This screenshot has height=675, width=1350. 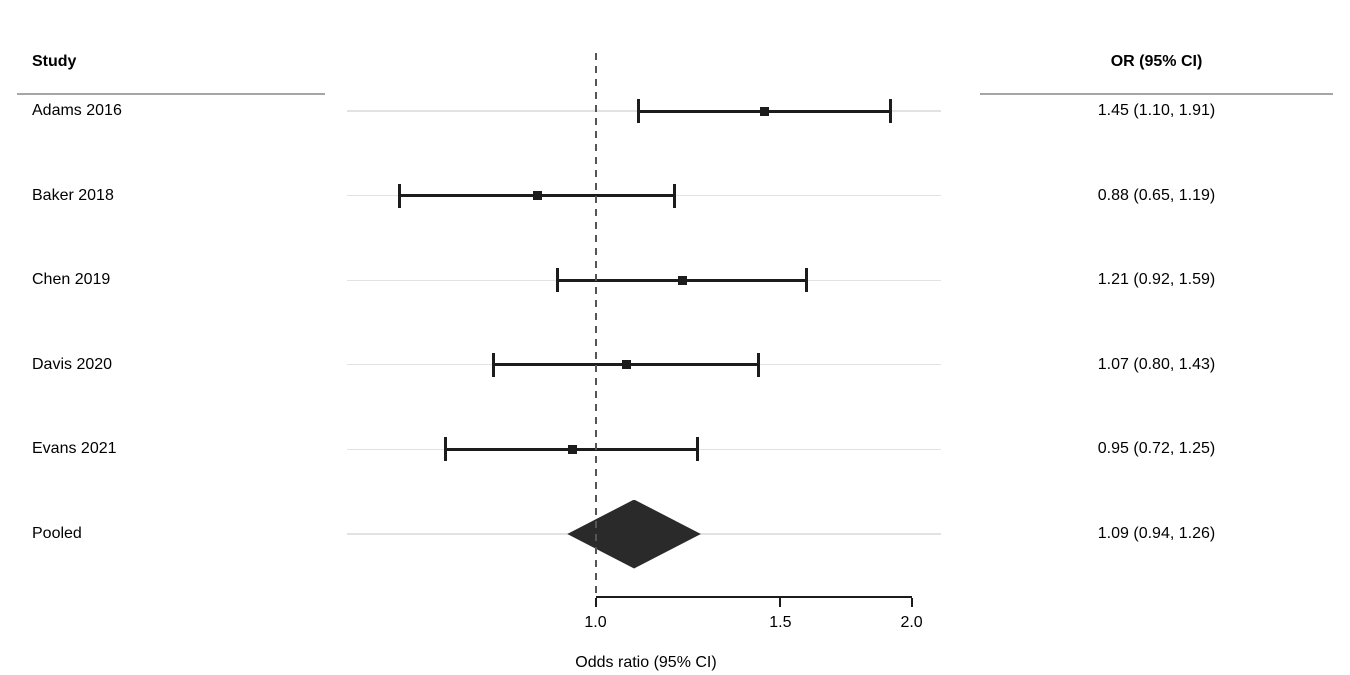 What do you see at coordinates (1156, 195) in the screenshot?
I see `or-ci-value: 0.88 (0.65, 1.19)` at bounding box center [1156, 195].